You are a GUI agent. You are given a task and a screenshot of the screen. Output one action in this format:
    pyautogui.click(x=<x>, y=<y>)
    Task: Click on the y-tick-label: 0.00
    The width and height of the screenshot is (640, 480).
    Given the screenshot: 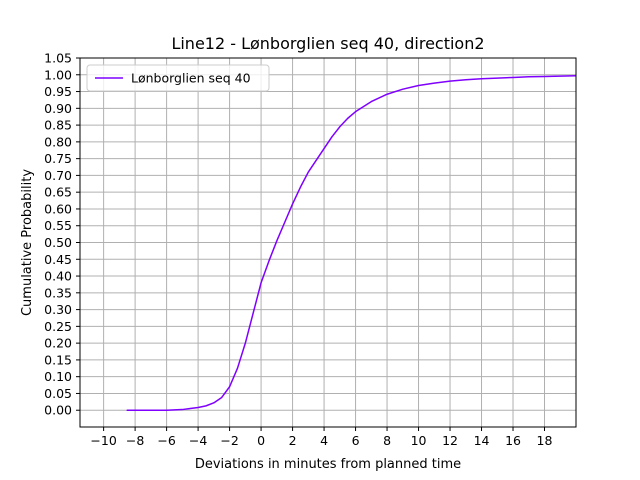 What is the action you would take?
    pyautogui.click(x=58, y=410)
    